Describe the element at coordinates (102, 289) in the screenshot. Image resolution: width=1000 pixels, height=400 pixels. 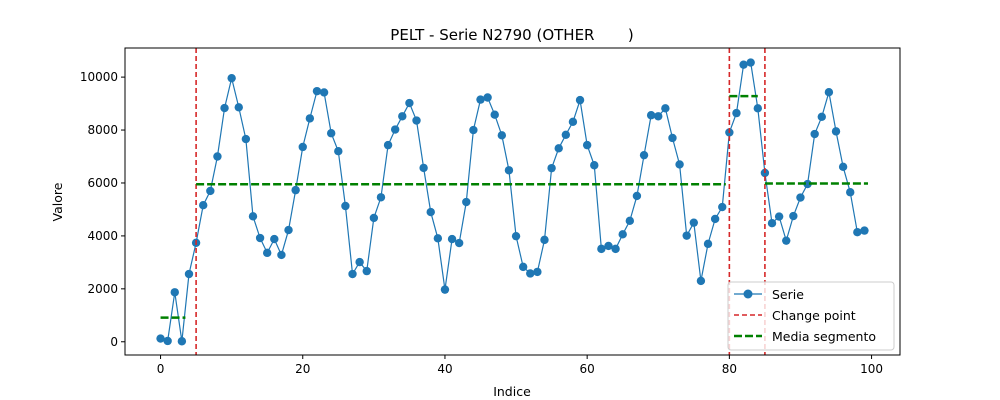
I see `y-tick-label: 2000` at that location.